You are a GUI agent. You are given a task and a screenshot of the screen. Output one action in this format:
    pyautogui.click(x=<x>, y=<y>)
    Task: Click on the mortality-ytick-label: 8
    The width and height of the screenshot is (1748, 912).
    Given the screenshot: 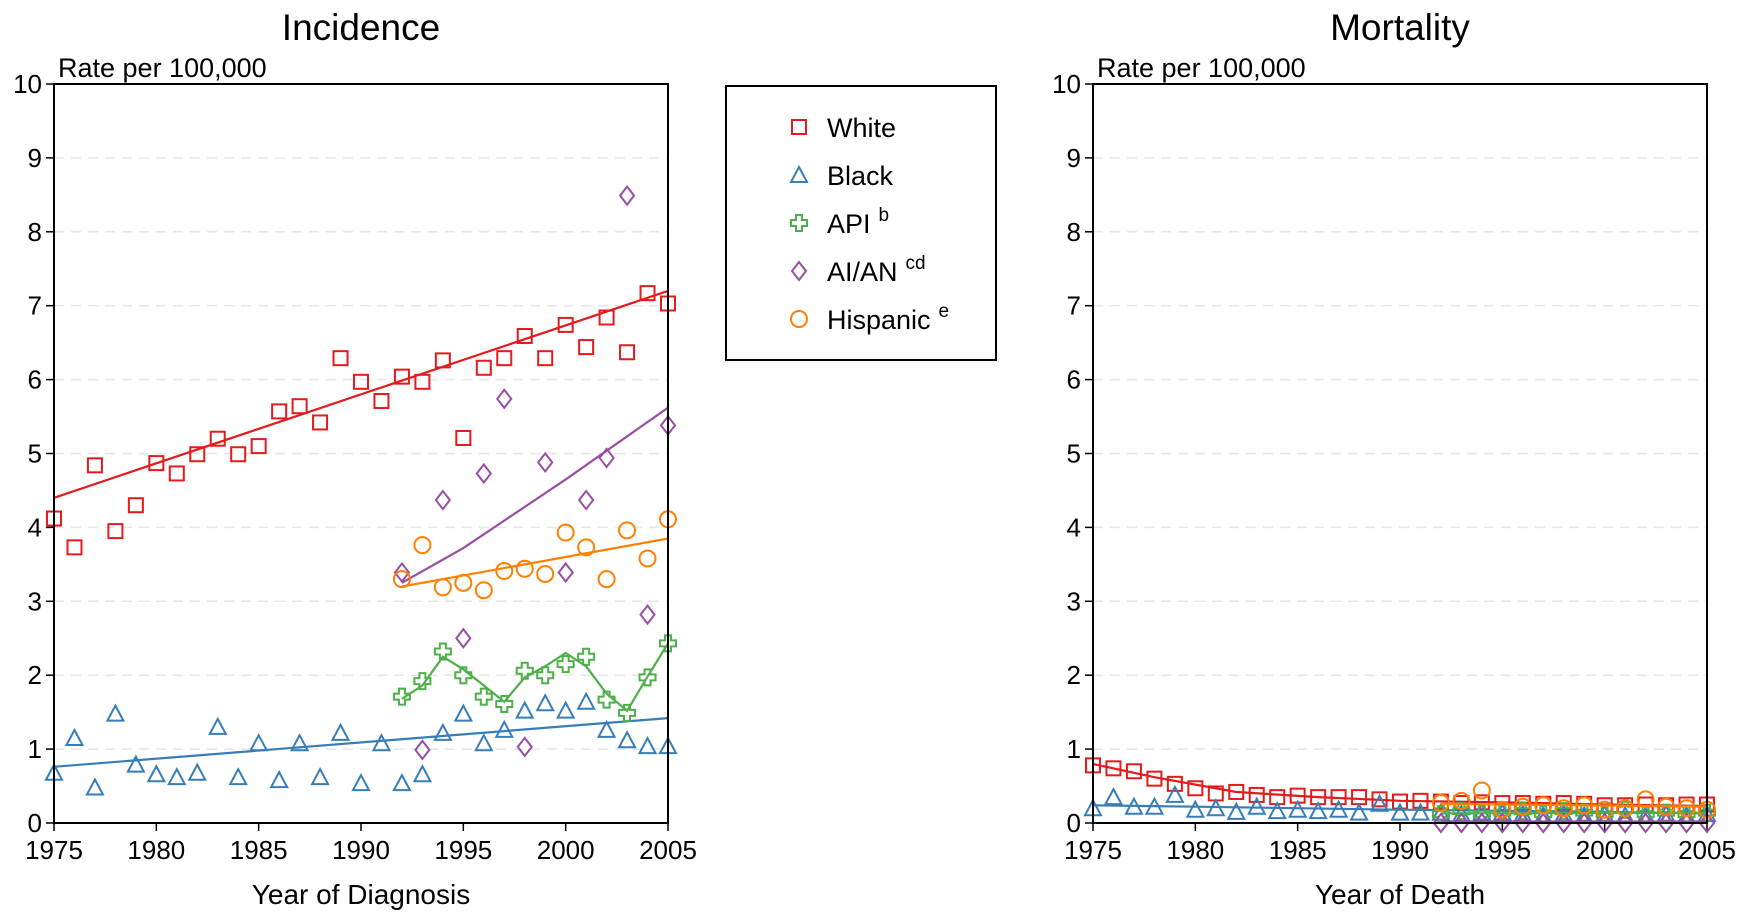 What is the action you would take?
    pyautogui.click(x=1074, y=232)
    